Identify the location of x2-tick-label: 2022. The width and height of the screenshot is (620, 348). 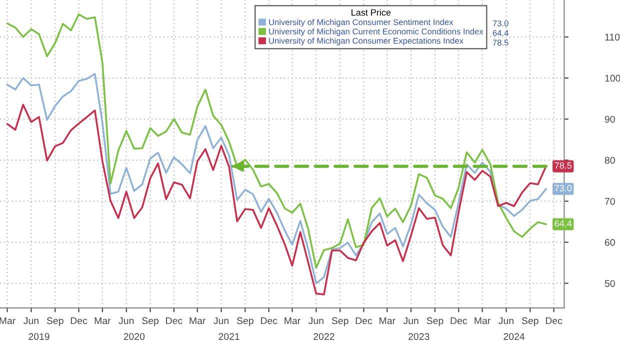
(324, 336).